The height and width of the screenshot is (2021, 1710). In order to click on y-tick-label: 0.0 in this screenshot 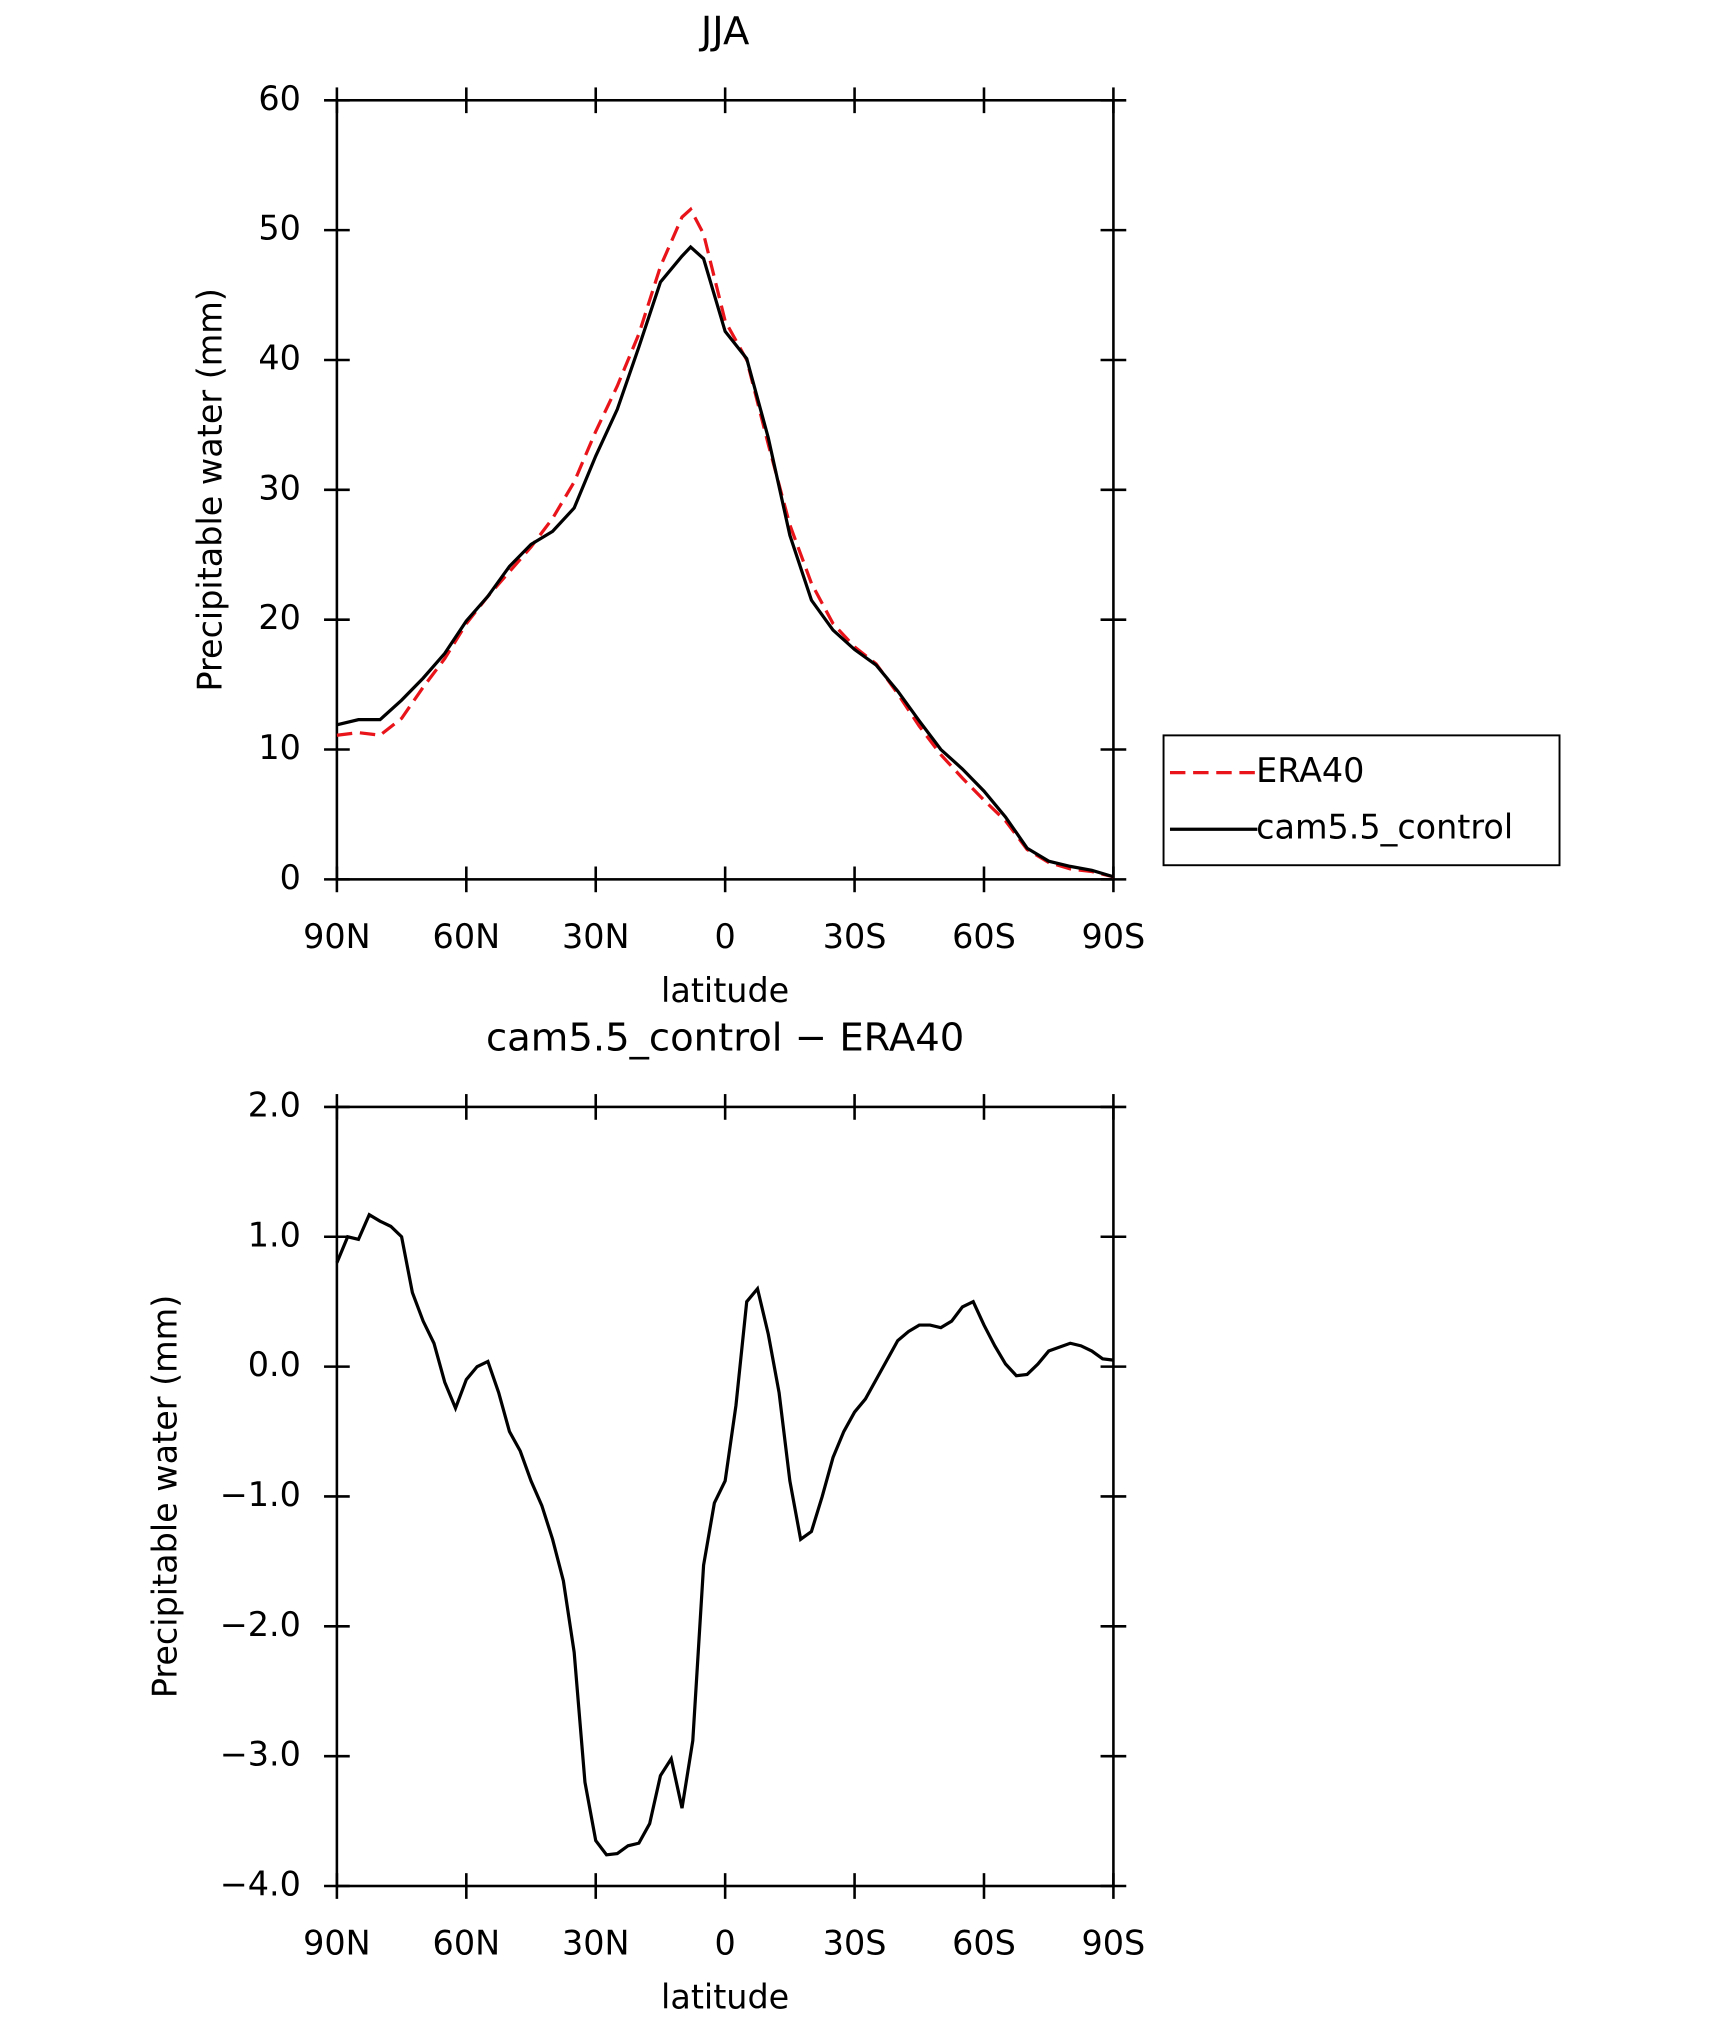, I will do `click(274, 1364)`.